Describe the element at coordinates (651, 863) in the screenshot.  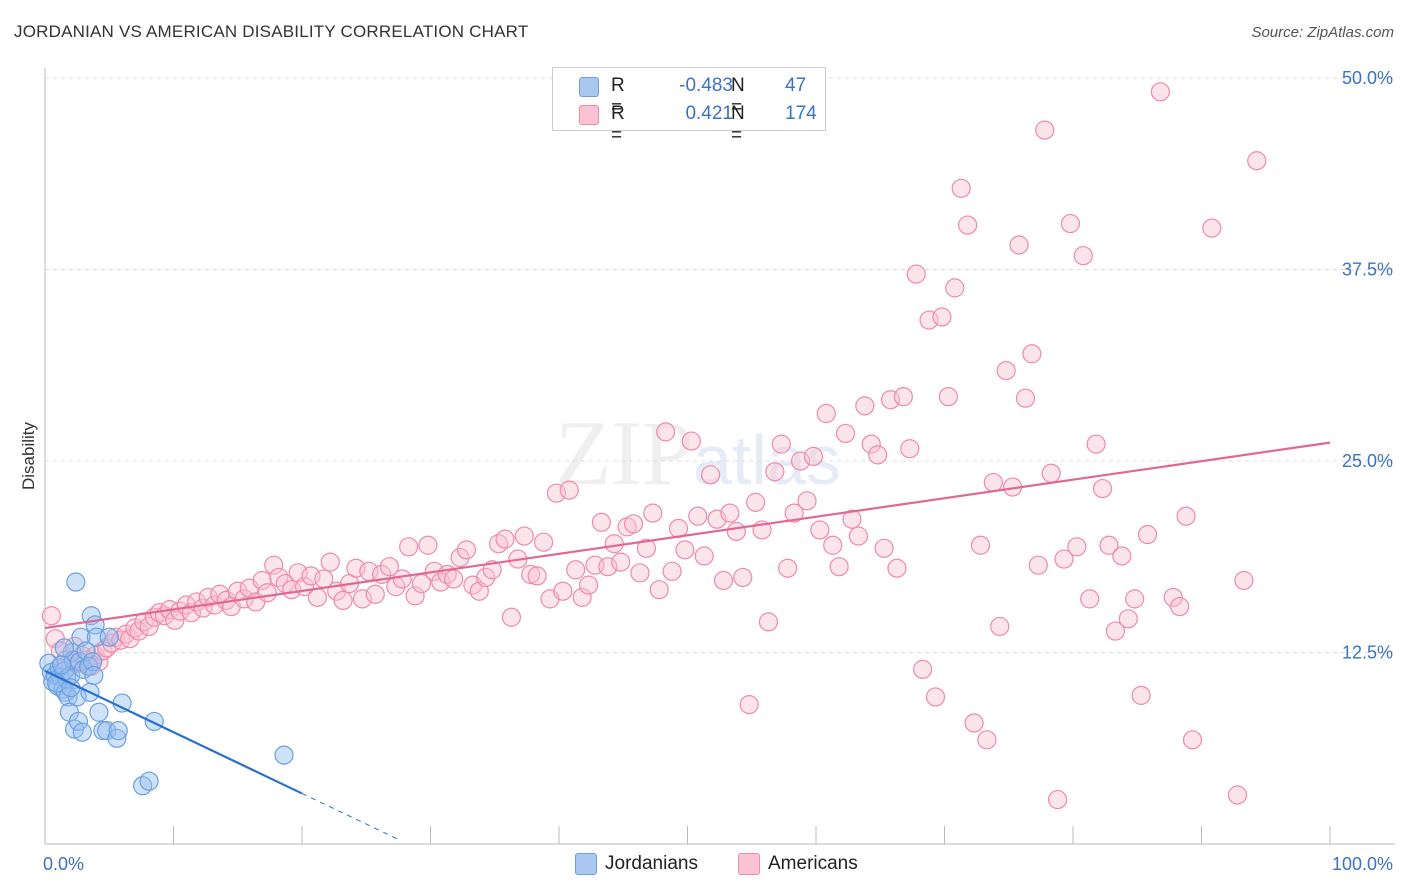
I see `bottom-legend-label: Jordanians` at that location.